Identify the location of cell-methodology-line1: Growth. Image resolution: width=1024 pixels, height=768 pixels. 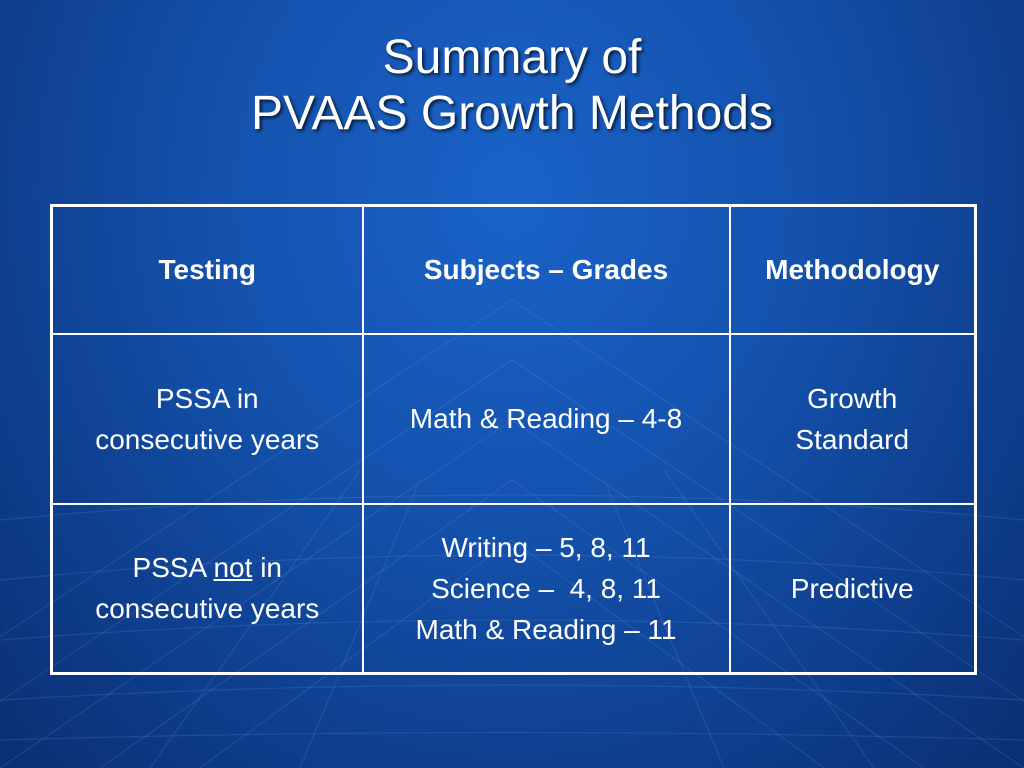
(852, 398).